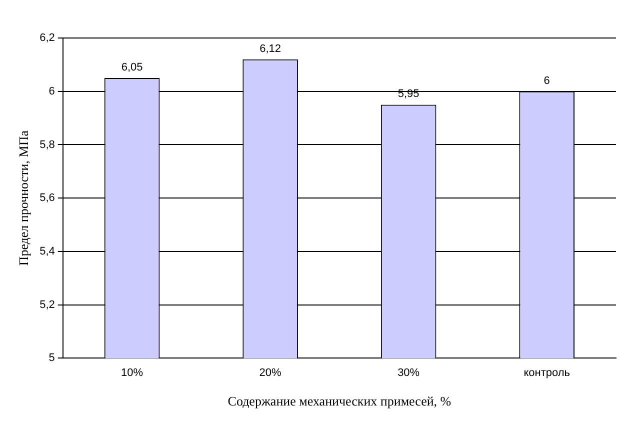  What do you see at coordinates (132, 68) in the screenshot?
I see `data-label: 6,05` at bounding box center [132, 68].